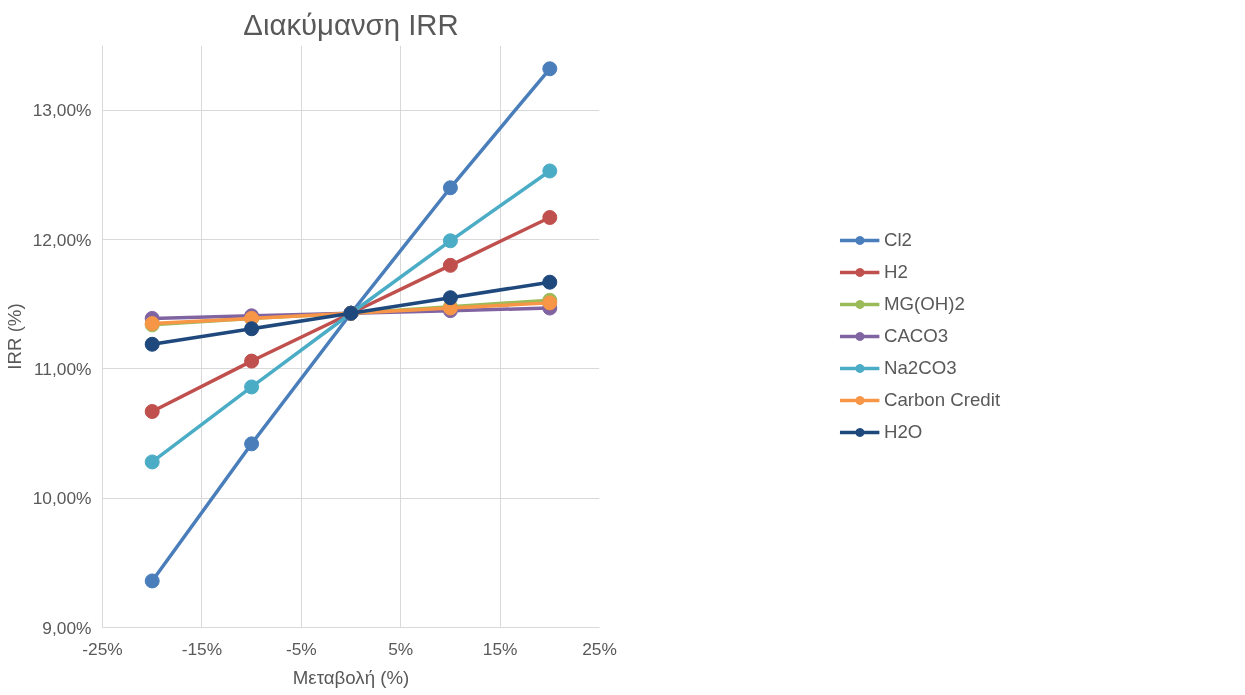  What do you see at coordinates (102, 648) in the screenshot?
I see `x-tick-label: -25%` at bounding box center [102, 648].